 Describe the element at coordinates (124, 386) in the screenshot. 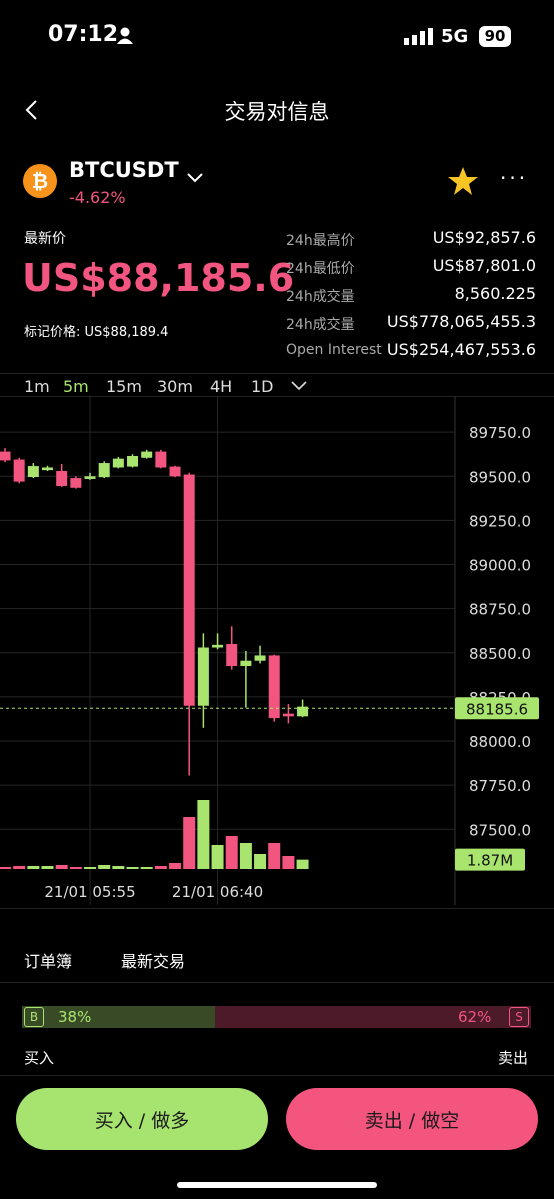

I see `timeframe: 15m` at that location.